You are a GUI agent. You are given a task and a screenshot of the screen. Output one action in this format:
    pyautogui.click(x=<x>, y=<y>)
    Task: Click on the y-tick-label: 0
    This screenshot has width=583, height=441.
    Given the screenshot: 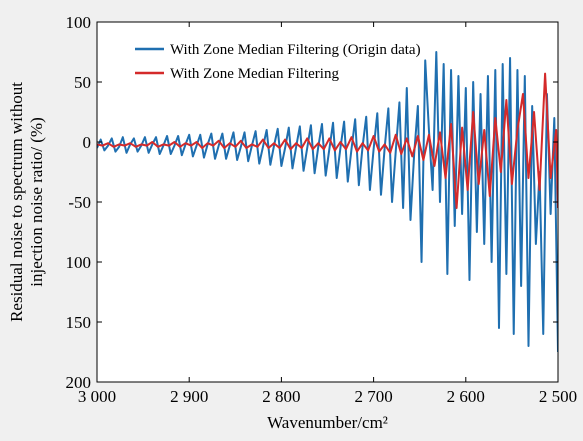 What is the action you would take?
    pyautogui.click(x=87, y=142)
    